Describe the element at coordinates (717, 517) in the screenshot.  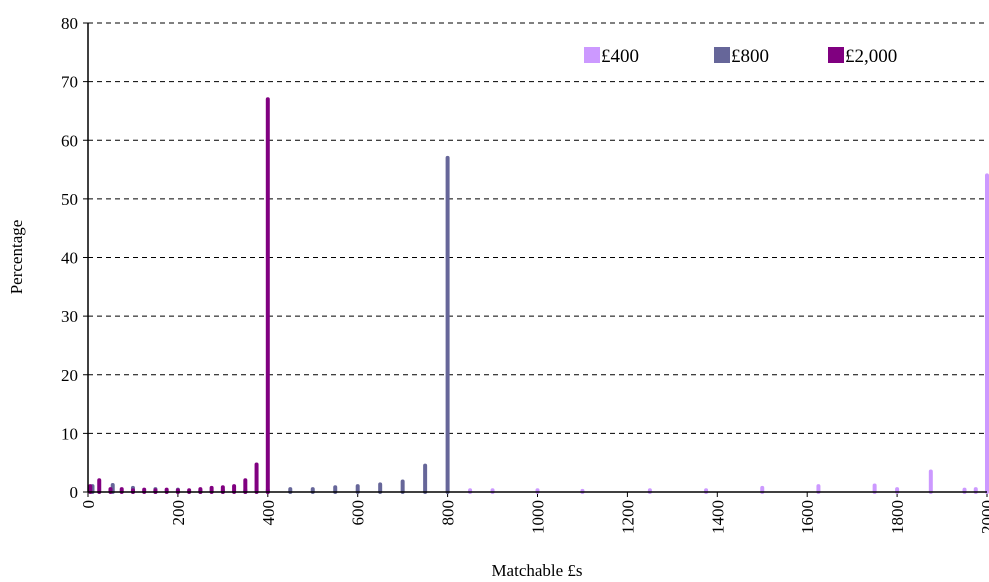
I see `x-tick-label: 1400` at that location.